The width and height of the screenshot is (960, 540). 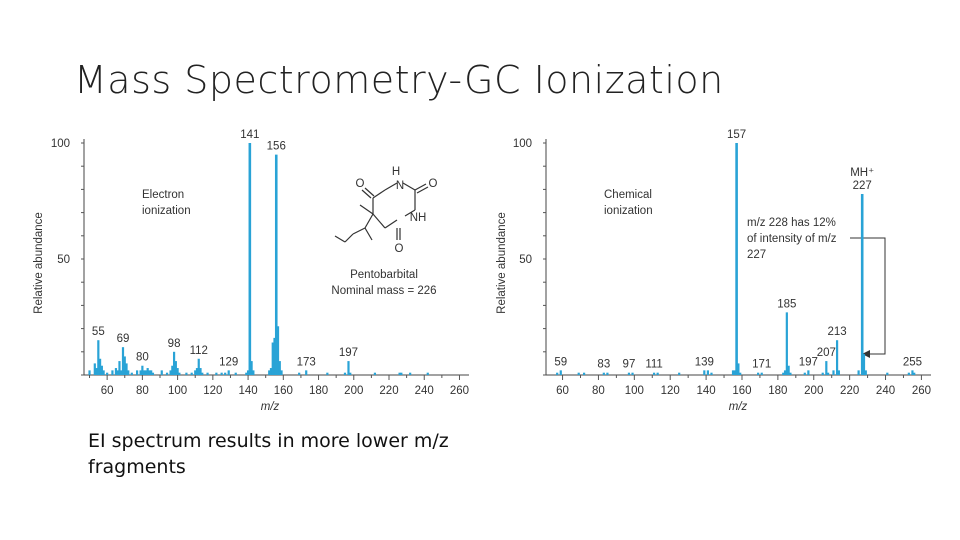 What do you see at coordinates (306, 362) in the screenshot?
I see `ei-peak-label-173: 173` at bounding box center [306, 362].